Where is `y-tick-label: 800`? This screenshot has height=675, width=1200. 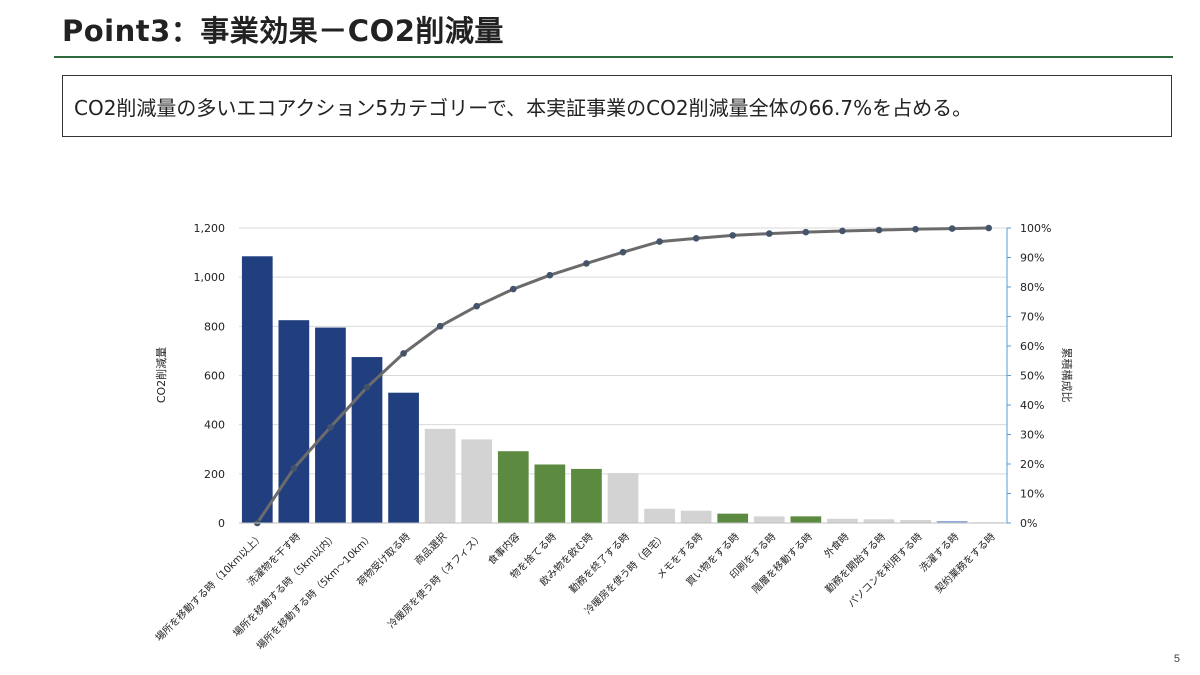
y-tick-label: 800 is located at coordinates (214, 326).